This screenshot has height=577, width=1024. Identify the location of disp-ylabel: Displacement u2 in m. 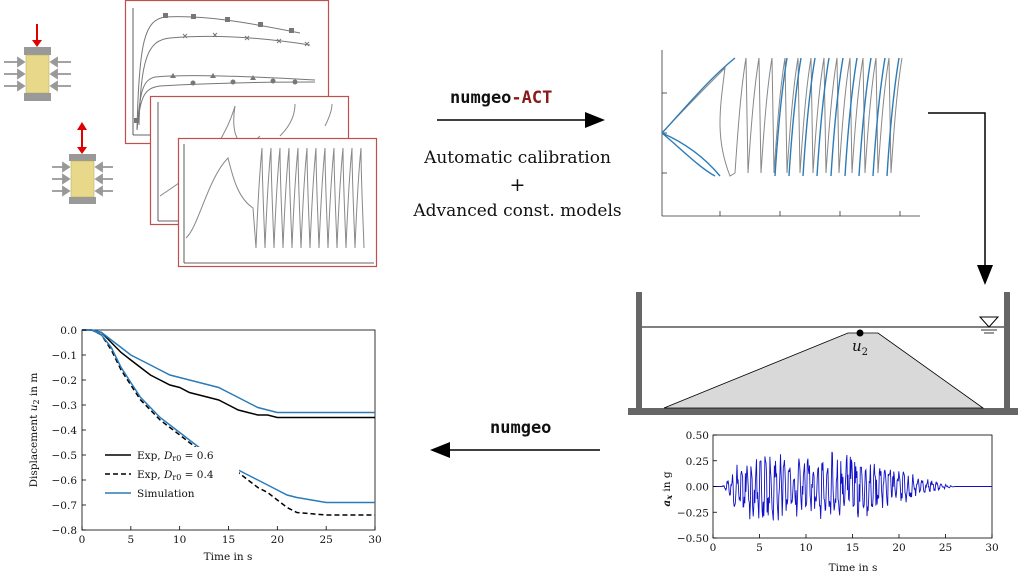
(34, 430).